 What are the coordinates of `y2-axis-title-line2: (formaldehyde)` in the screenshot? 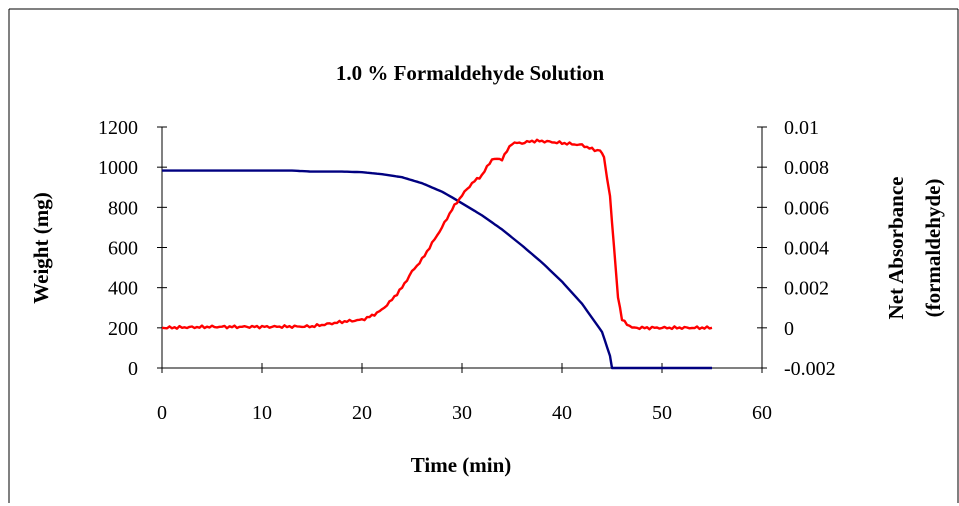 It's located at (933, 248).